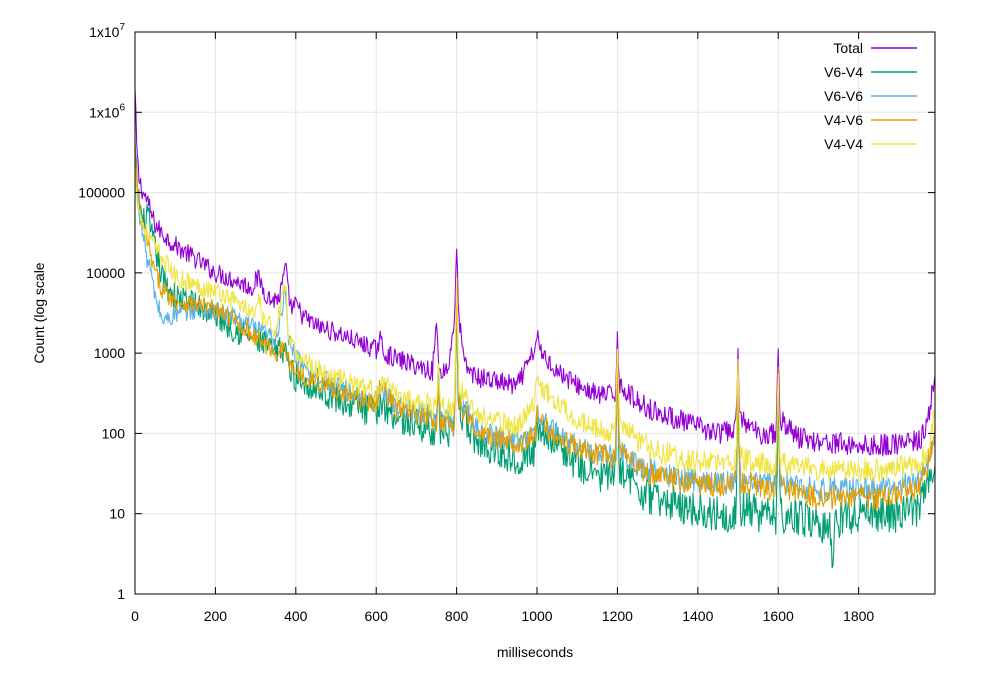  Describe the element at coordinates (105, 273) in the screenshot. I see `y-tick-label: 10000` at that location.